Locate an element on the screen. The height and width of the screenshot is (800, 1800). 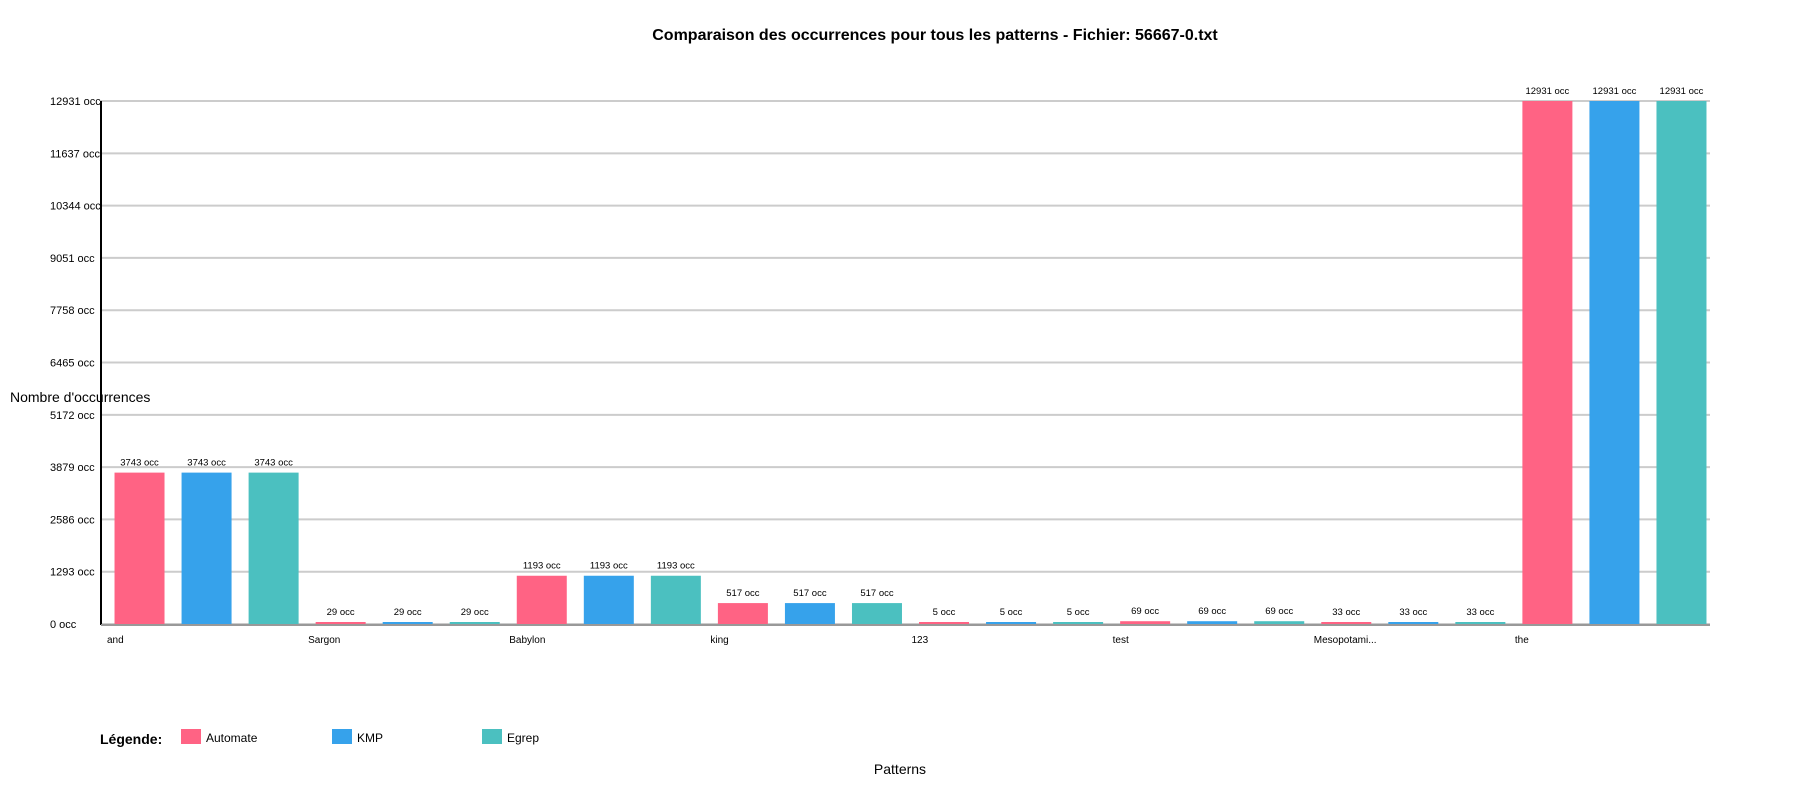
legend-label-automate: Automate is located at coordinates (232, 738).